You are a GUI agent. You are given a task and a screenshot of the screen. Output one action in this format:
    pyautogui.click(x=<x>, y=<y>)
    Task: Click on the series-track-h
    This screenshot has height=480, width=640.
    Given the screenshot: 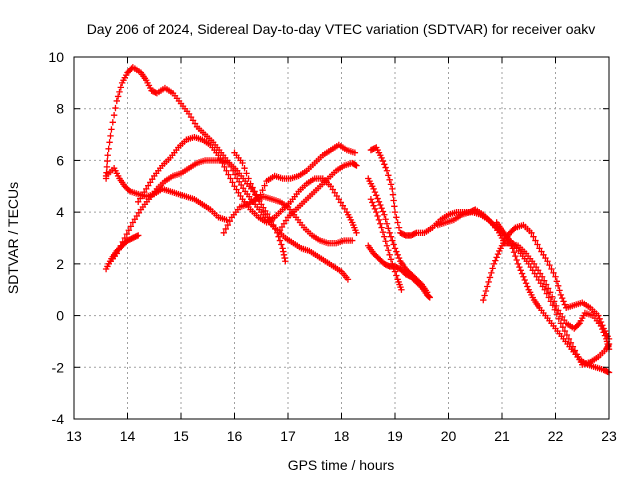 What is the action you would take?
    pyautogui.click(x=318, y=196)
    